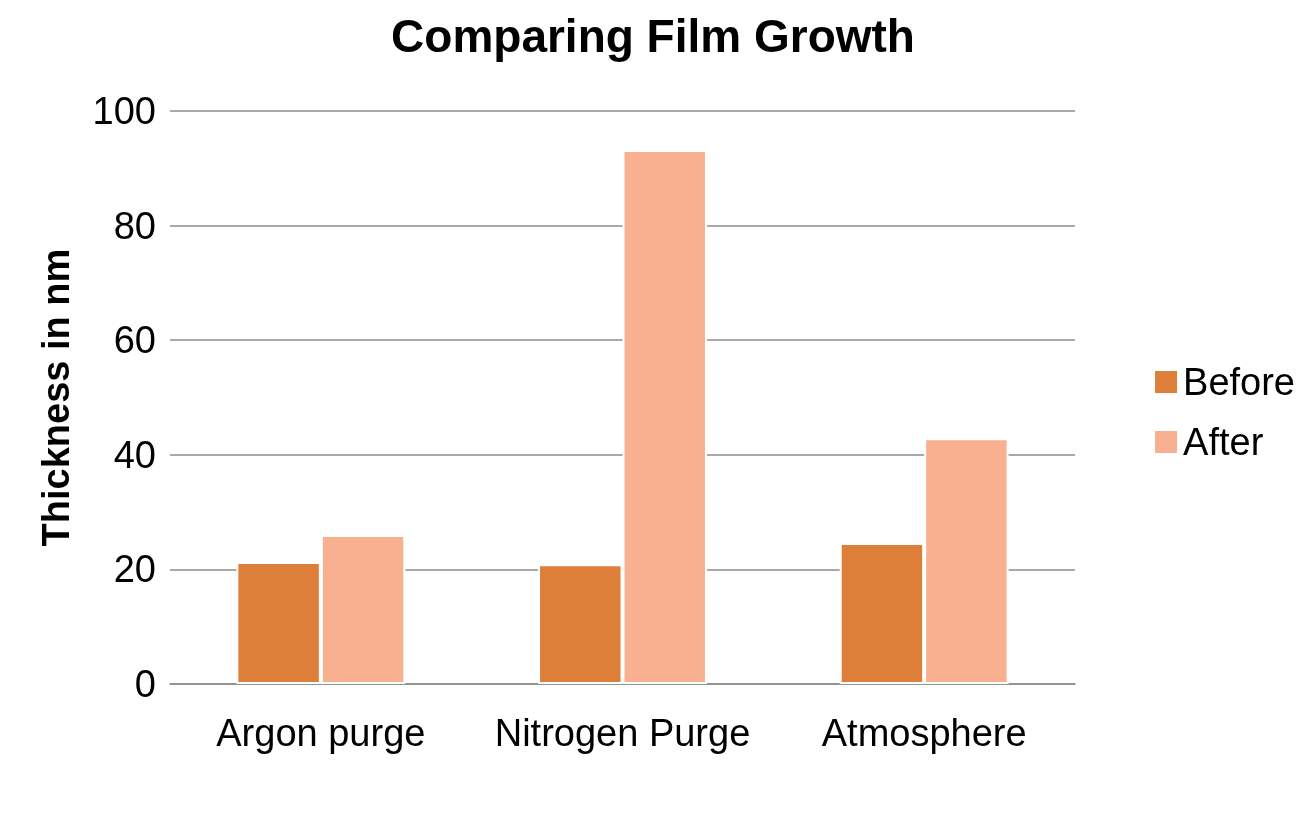  I want to click on y-tick-label: 40, so click(134, 454).